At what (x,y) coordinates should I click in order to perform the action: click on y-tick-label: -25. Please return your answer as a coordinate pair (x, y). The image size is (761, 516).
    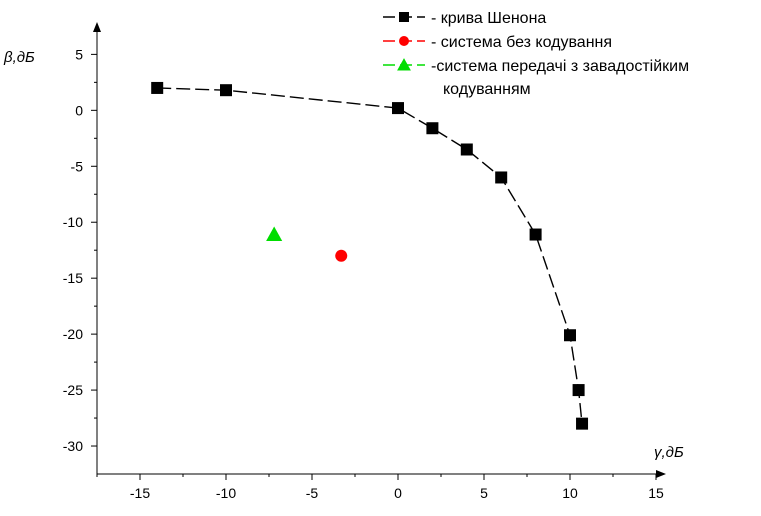
    Looking at the image, I should click on (73, 390).